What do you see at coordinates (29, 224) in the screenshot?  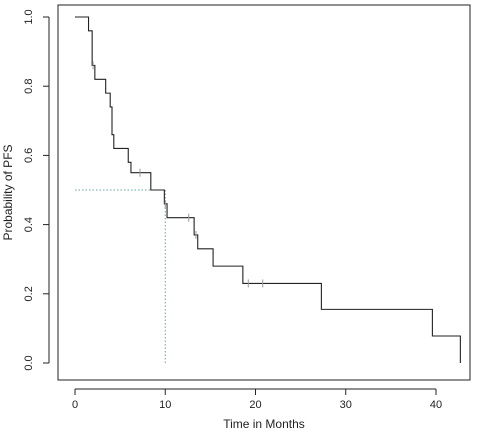 I see `y-tick-label: 0.4` at bounding box center [29, 224].